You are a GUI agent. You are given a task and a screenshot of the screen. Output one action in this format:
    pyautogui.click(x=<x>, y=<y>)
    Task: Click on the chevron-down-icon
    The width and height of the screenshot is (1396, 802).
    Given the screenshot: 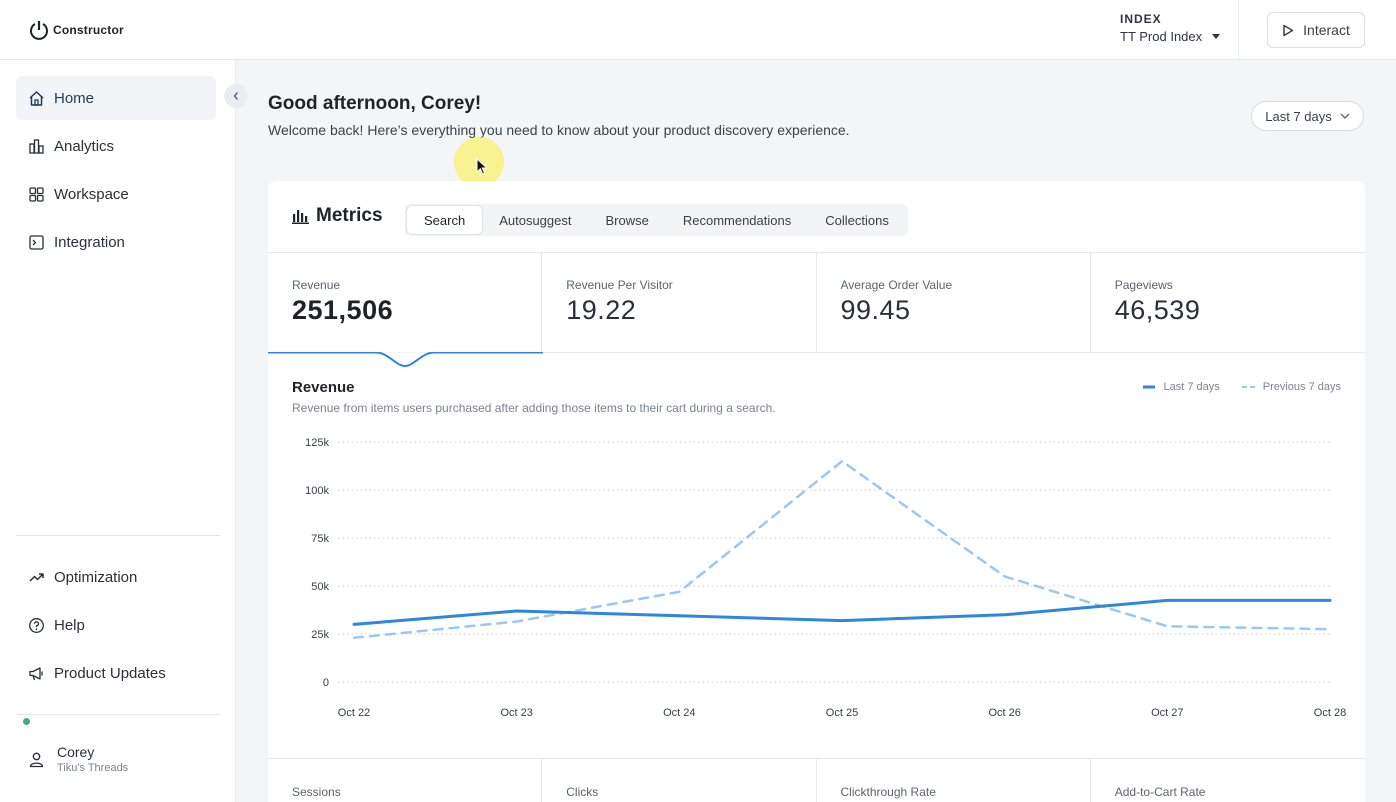 What is the action you would take?
    pyautogui.click(x=1345, y=116)
    